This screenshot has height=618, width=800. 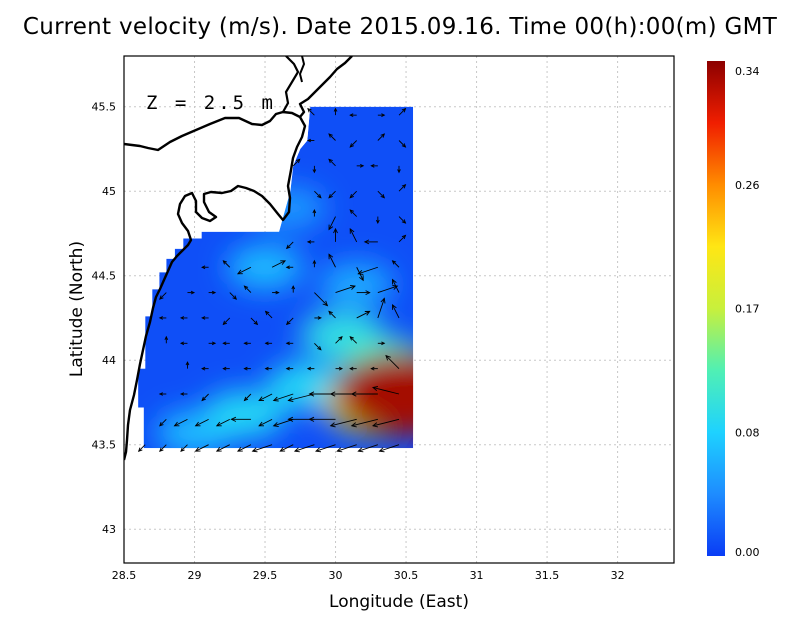 What do you see at coordinates (477, 575) in the screenshot?
I see `x-tick-label: 31` at bounding box center [477, 575].